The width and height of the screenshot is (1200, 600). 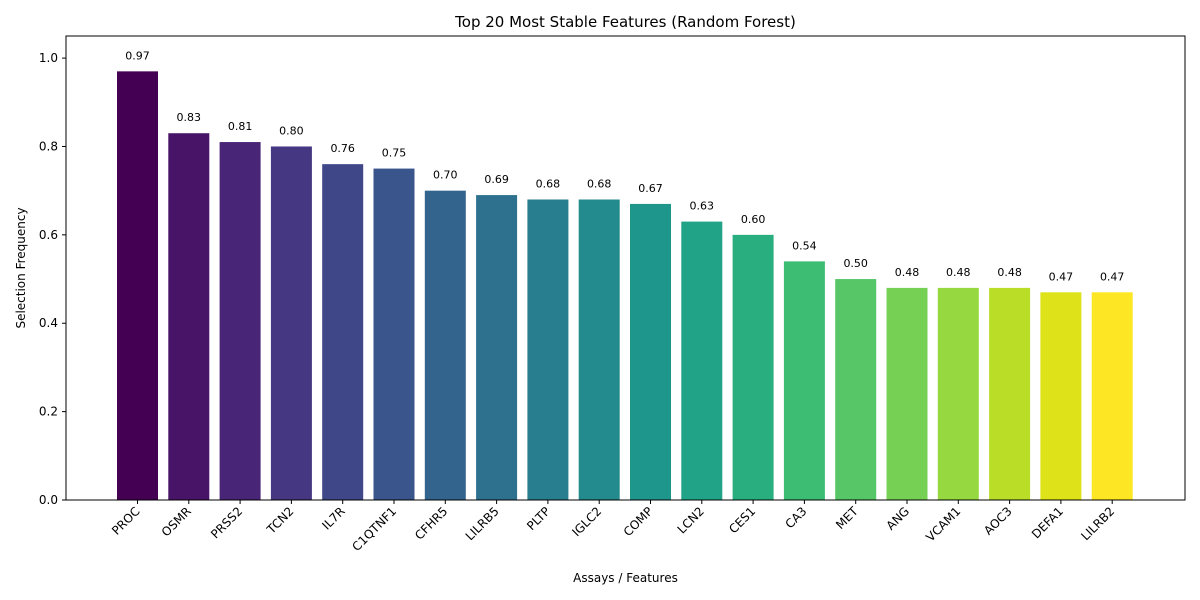 What do you see at coordinates (52, 279) in the screenshot?
I see `y-axis-ticks: 0.0 0.2 0.4 0.6 0.8 1.0` at bounding box center [52, 279].